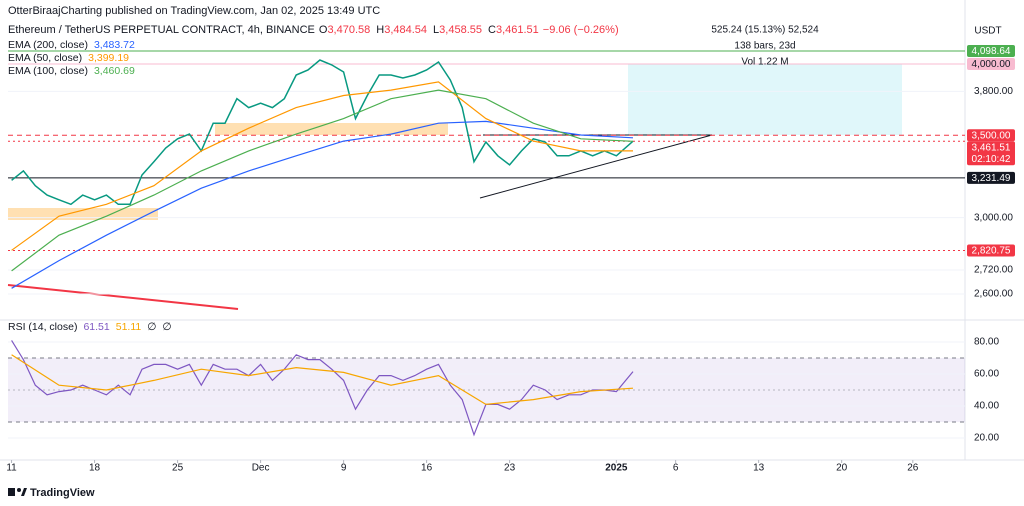 The image size is (1024, 506). I want to click on ohlc-key: L, so click(436, 30).